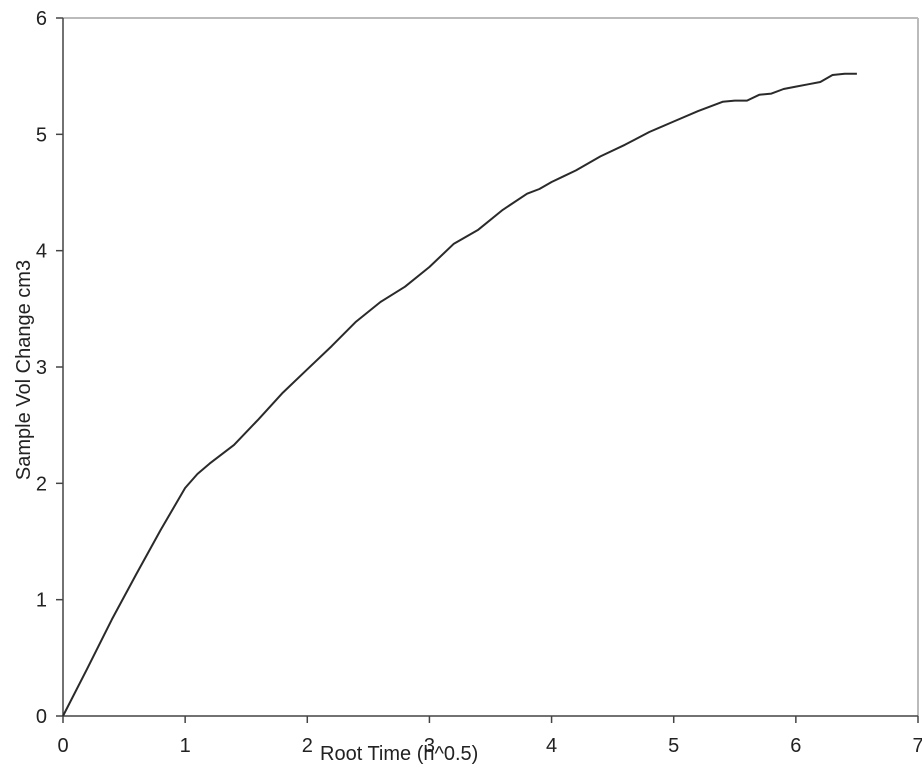 This screenshot has height=775, width=922. I want to click on x-tick-label: 3, so click(429, 746).